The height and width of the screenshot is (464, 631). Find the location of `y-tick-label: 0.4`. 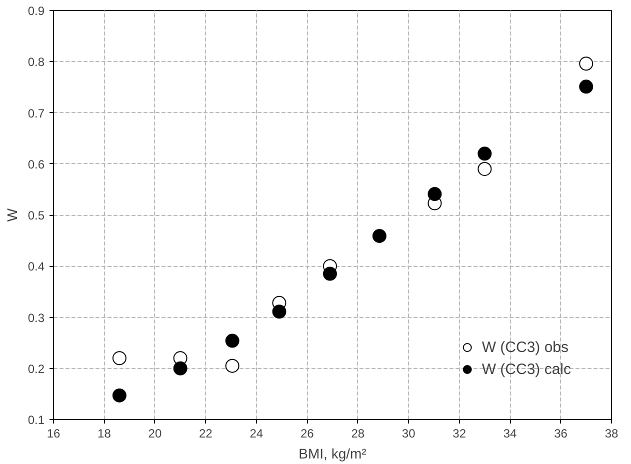

y-tick-label: 0.4 is located at coordinates (36, 267).